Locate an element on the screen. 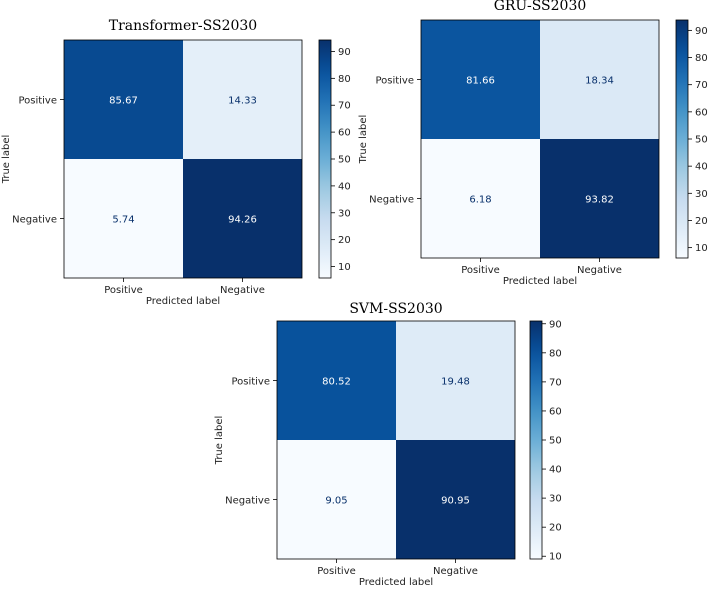 The height and width of the screenshot is (589, 708). cell-value-label: 14.33 is located at coordinates (242, 101).